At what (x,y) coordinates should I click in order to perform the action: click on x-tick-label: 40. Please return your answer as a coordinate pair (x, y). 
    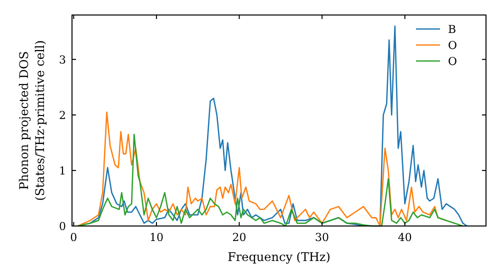
    Looking at the image, I should click on (405, 237).